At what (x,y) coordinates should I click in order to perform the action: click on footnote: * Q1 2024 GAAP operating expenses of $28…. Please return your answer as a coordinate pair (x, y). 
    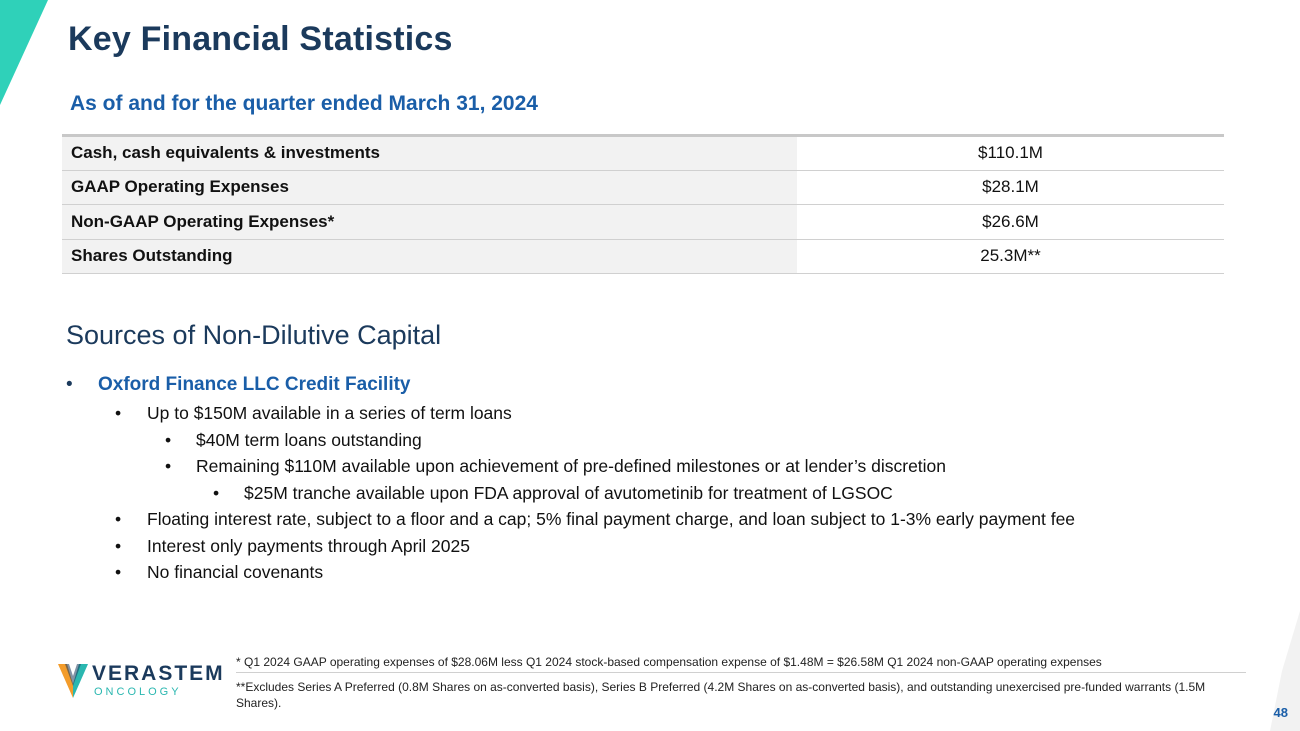
    Looking at the image, I should click on (669, 662).